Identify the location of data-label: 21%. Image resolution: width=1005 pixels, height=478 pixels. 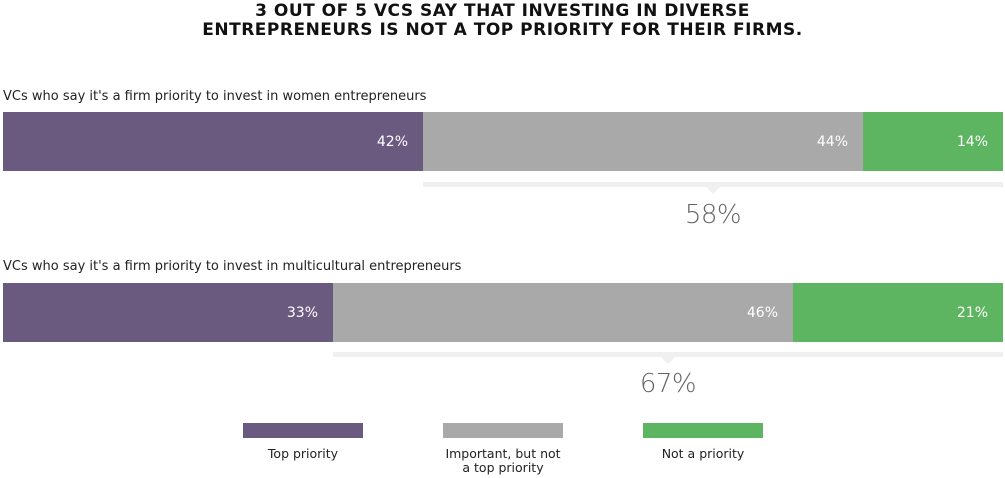
(972, 312).